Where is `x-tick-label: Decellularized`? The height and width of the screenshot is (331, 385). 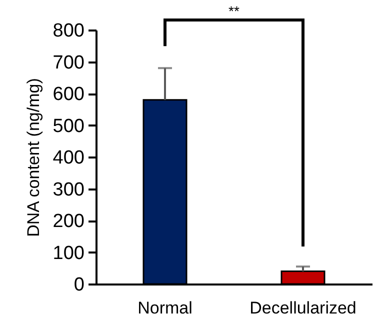 x-tick-label: Decellularized is located at coordinates (303, 308).